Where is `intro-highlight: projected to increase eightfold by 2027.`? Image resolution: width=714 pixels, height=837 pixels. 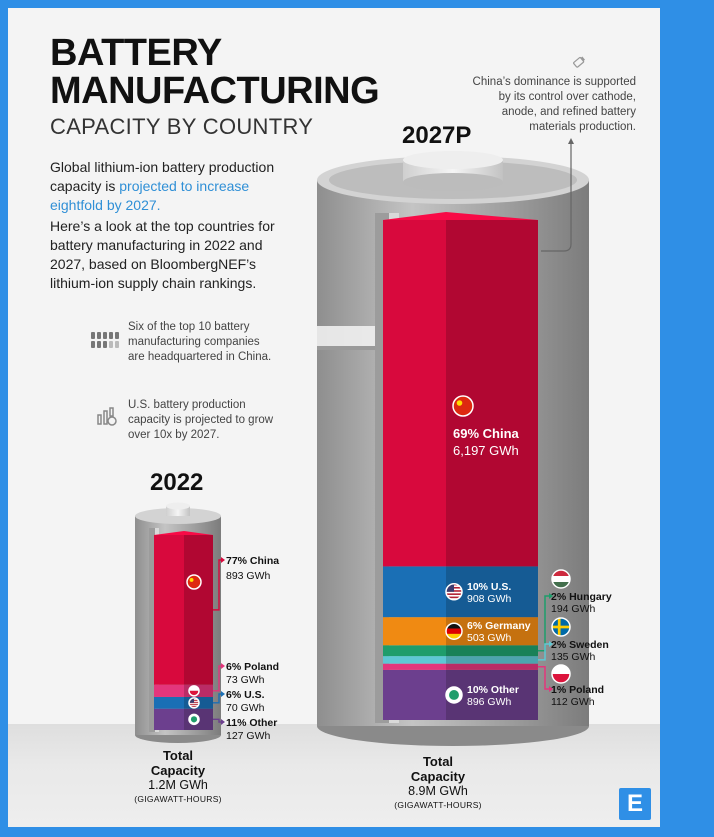 intro-highlight: projected to increase eightfold by 2027. is located at coordinates (150, 195).